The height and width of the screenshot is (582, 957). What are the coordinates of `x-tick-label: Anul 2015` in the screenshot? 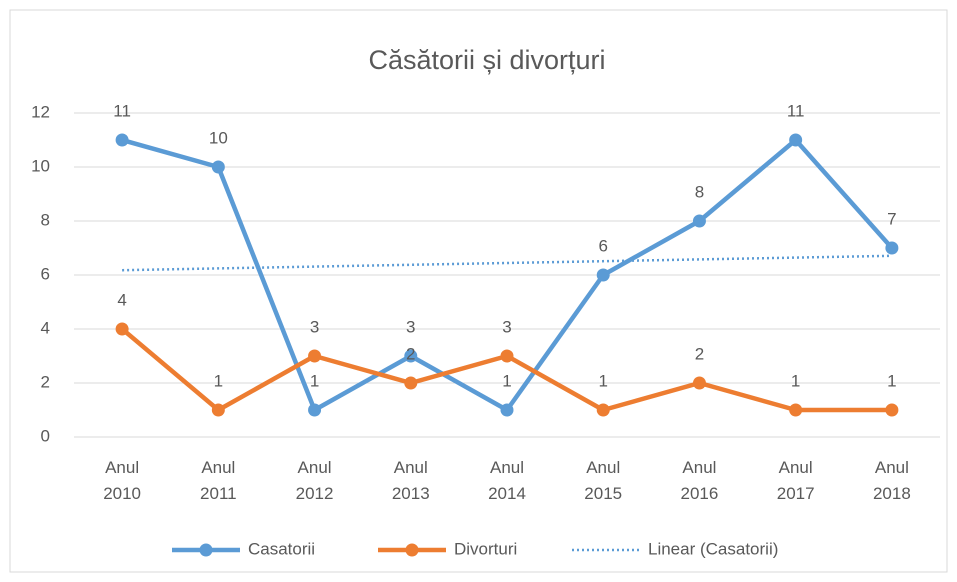 It's located at (603, 480).